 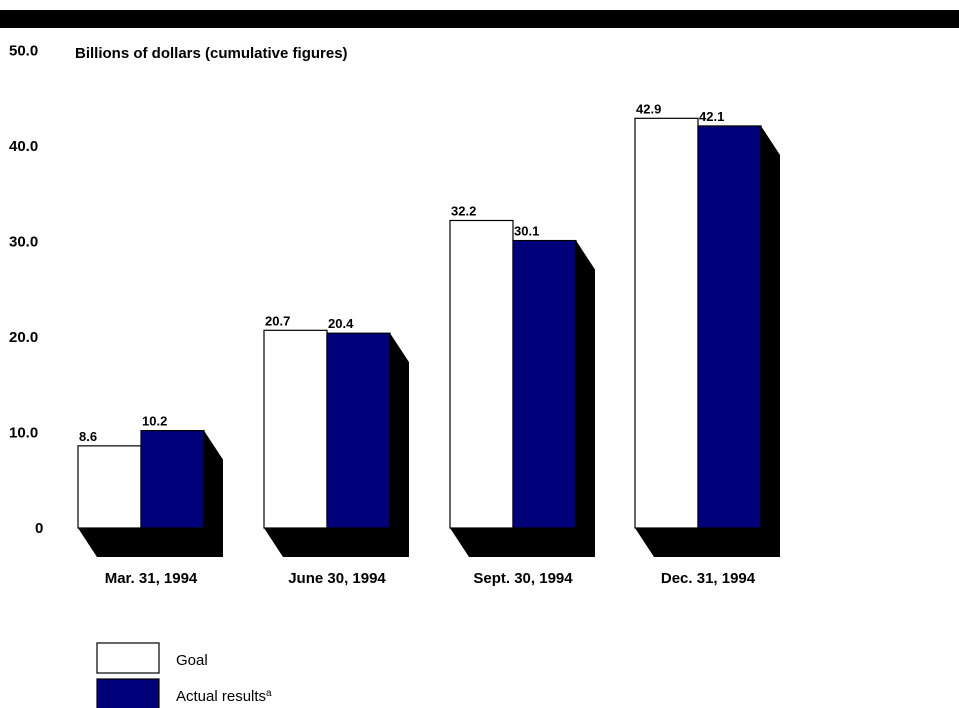 I want to click on legend-footnote-marker: a, so click(x=269, y=693).